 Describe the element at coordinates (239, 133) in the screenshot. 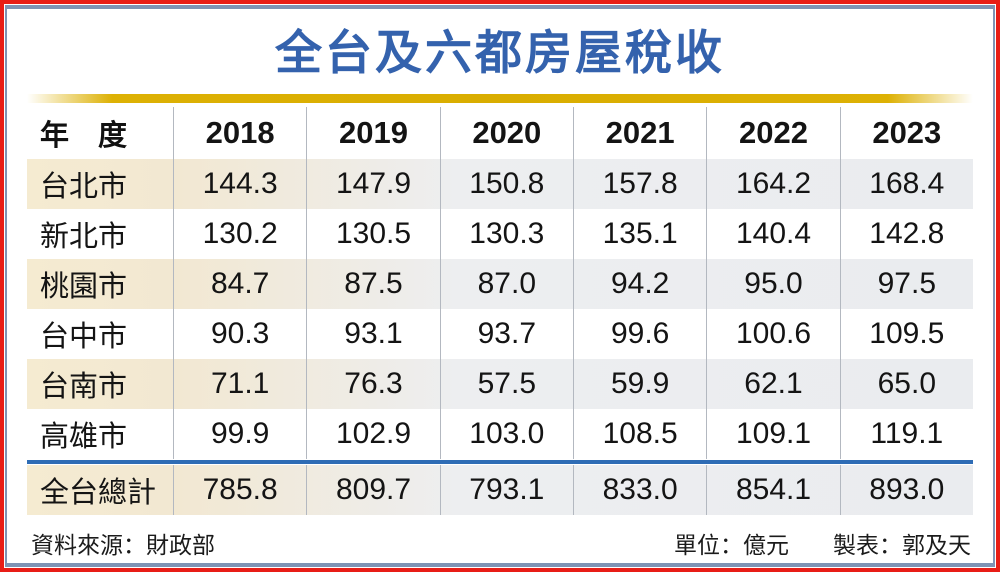

I see `year-column-header-2018: 2018` at that location.